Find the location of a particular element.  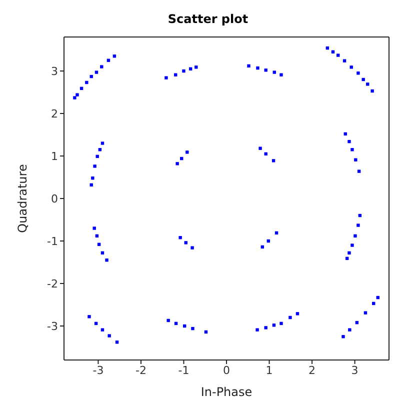

x-axis-title: In-Phase is located at coordinates (226, 392).